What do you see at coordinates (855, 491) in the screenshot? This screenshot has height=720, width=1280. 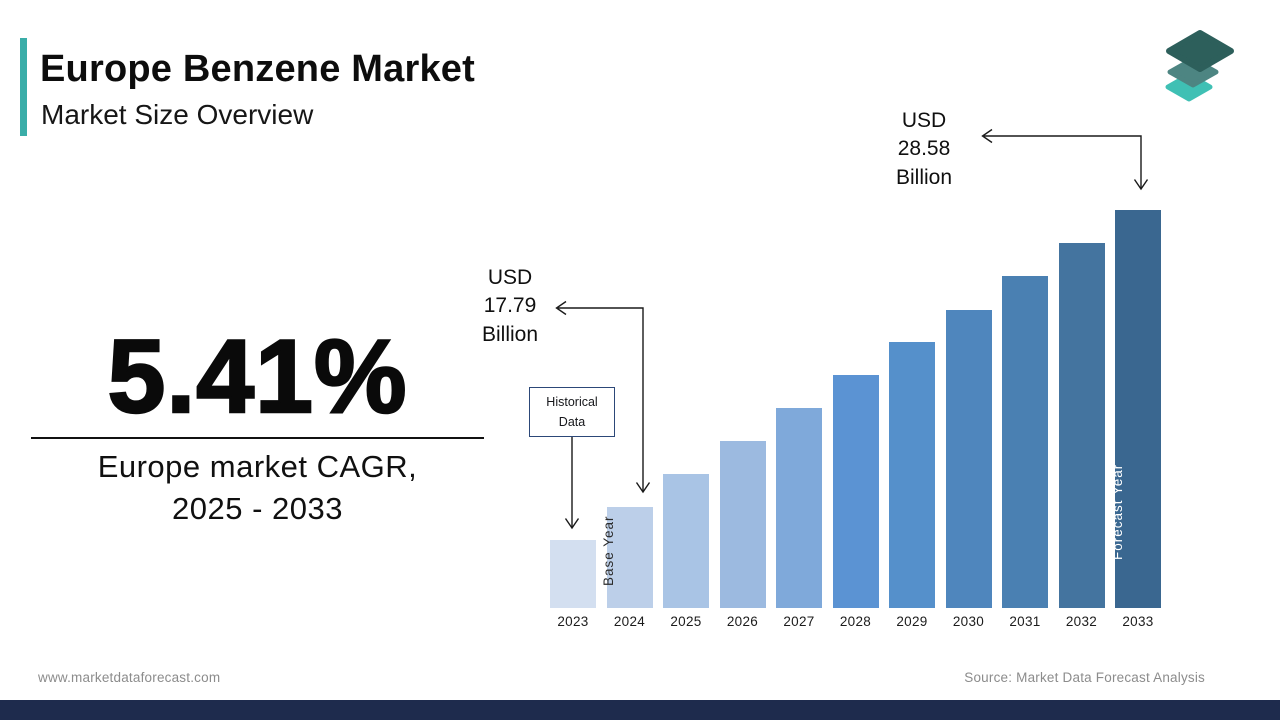 I see `bar-2028` at bounding box center [855, 491].